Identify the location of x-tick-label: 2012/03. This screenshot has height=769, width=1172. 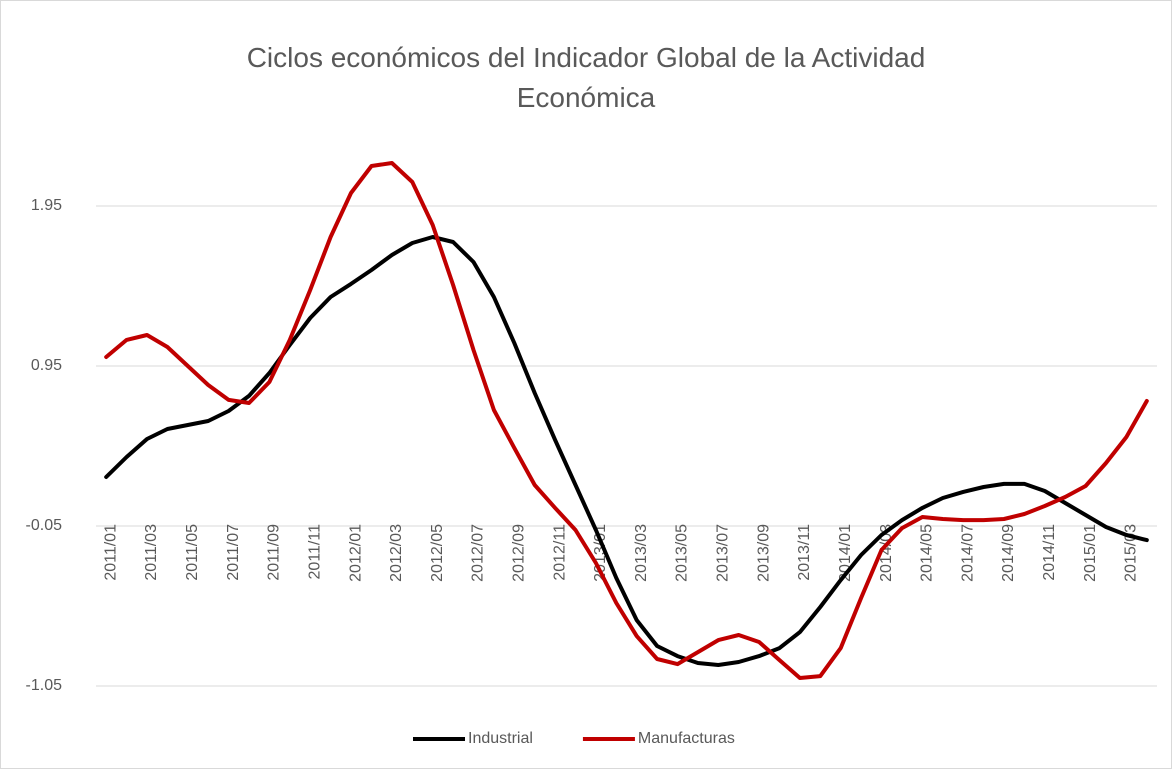
(396, 553).